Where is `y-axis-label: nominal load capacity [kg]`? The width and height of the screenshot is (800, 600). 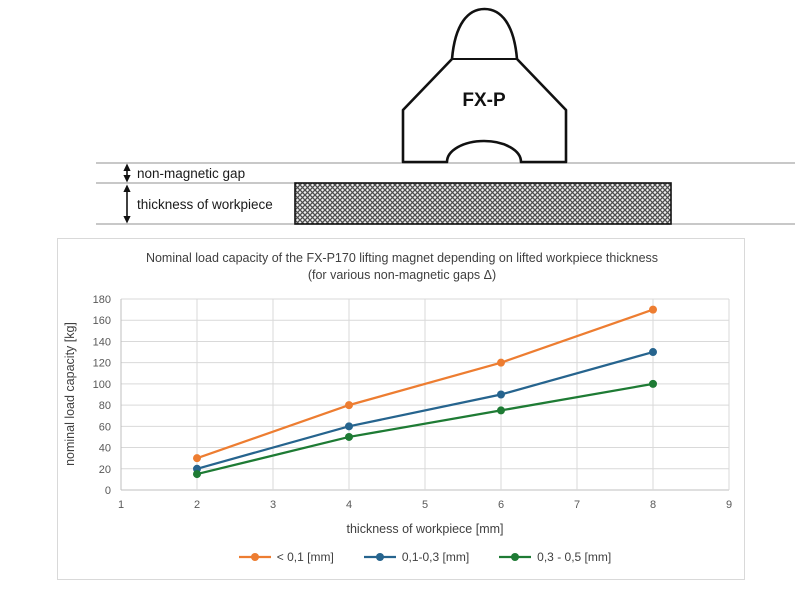
y-axis-label: nominal load capacity [kg] is located at coordinates (70, 394).